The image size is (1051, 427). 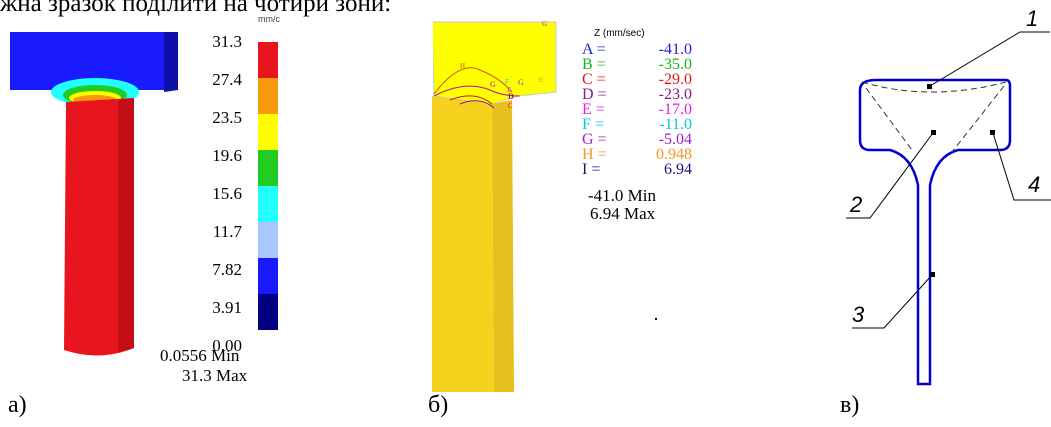 I want to click on stem-front-b, so click(x=463, y=244).